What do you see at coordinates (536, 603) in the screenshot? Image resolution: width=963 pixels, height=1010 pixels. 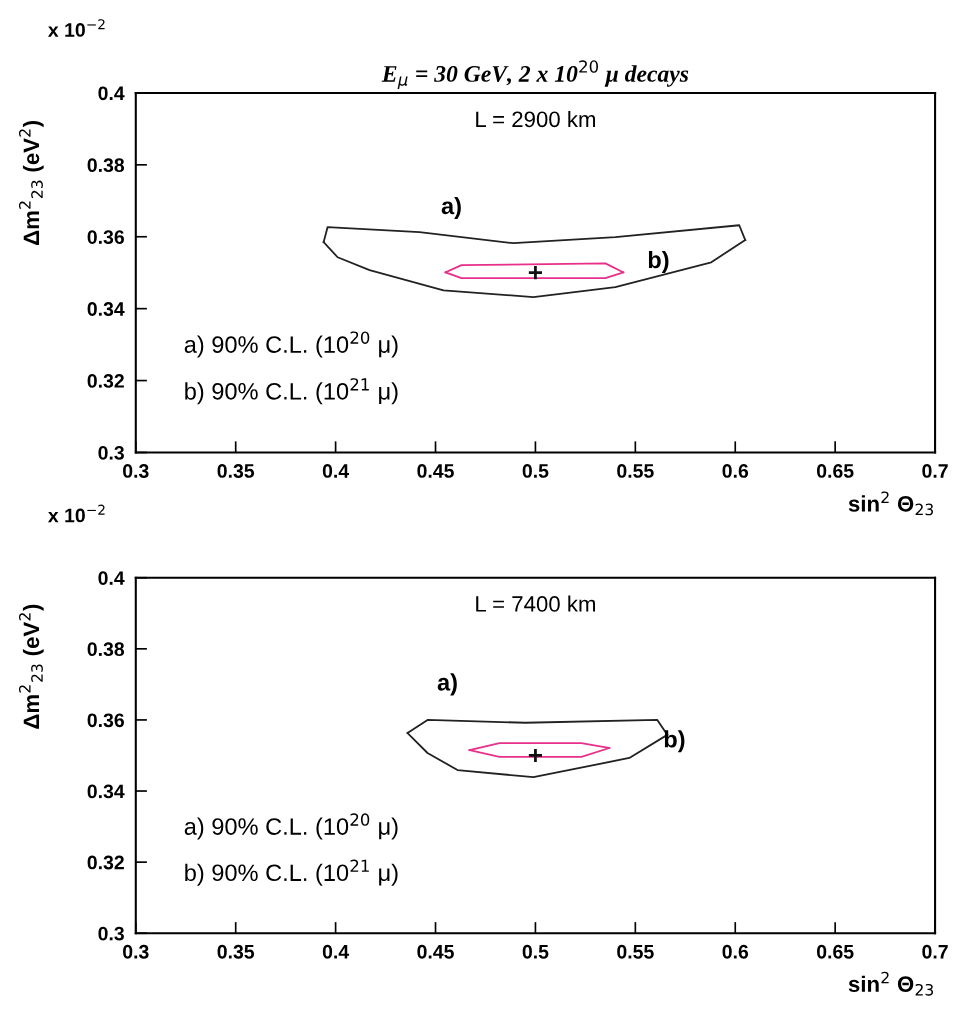 I see `annotation: L = 7400 km` at bounding box center [536, 603].